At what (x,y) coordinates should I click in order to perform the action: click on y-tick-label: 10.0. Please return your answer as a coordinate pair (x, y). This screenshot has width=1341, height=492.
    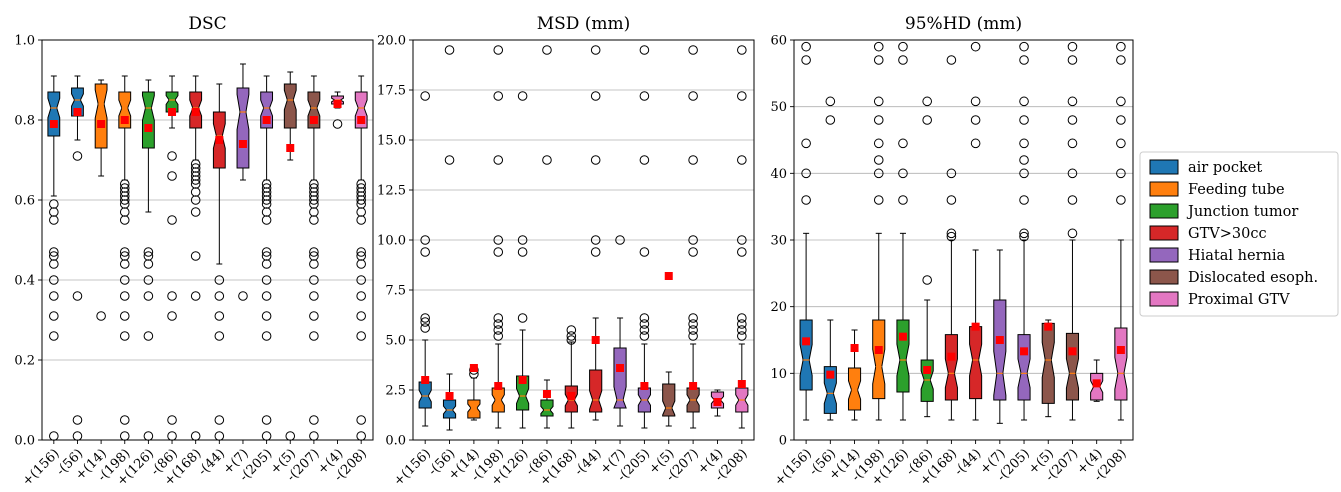
    Looking at the image, I should click on (391, 241).